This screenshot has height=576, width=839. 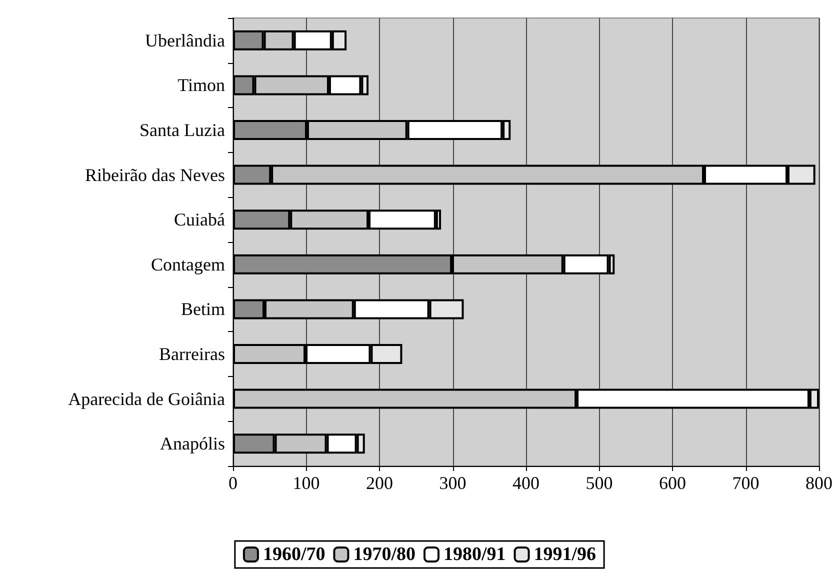 I want to click on x-tick-label: 800, so click(x=819, y=483).